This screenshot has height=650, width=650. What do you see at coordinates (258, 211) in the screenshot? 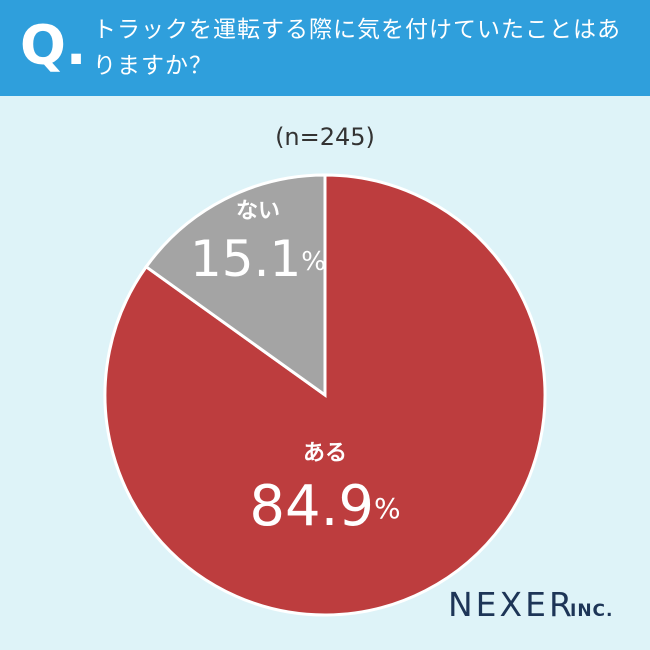
I see `slice-name: ない` at bounding box center [258, 211].